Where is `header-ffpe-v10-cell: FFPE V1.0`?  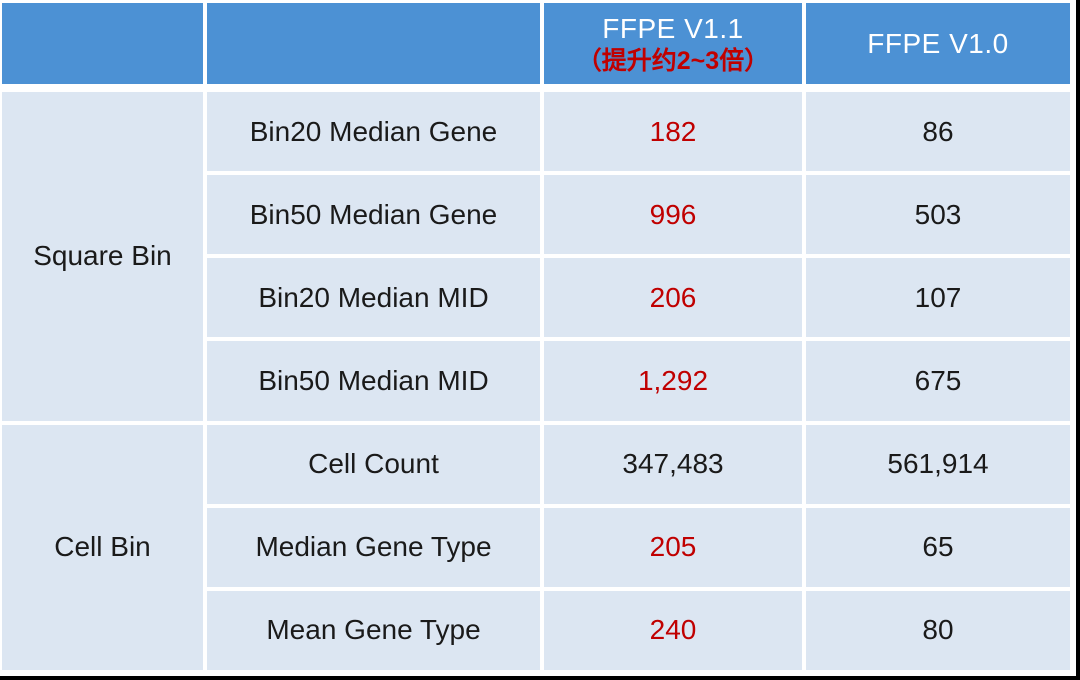
header-ffpe-v10-cell: FFPE V1.0 is located at coordinates (938, 45).